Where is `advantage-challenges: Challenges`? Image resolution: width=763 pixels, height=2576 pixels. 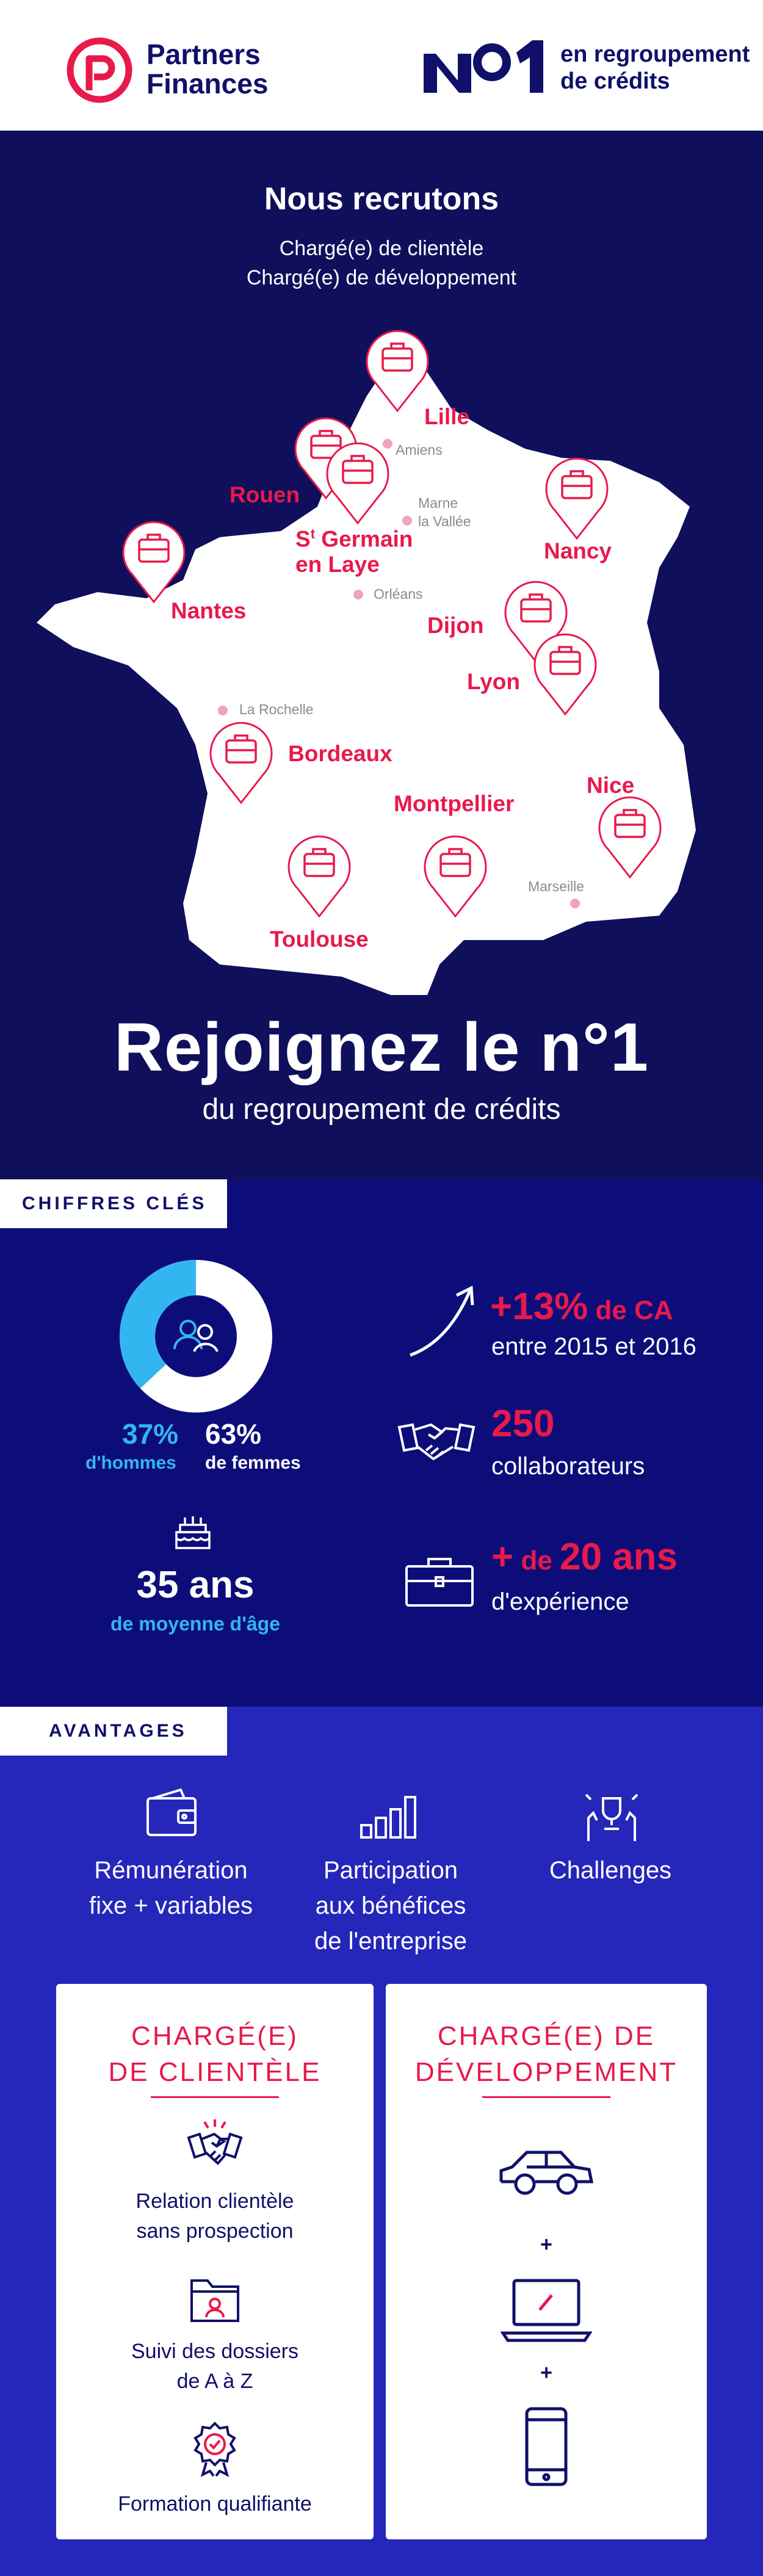
advantage-challenges: Challenges is located at coordinates (610, 1870).